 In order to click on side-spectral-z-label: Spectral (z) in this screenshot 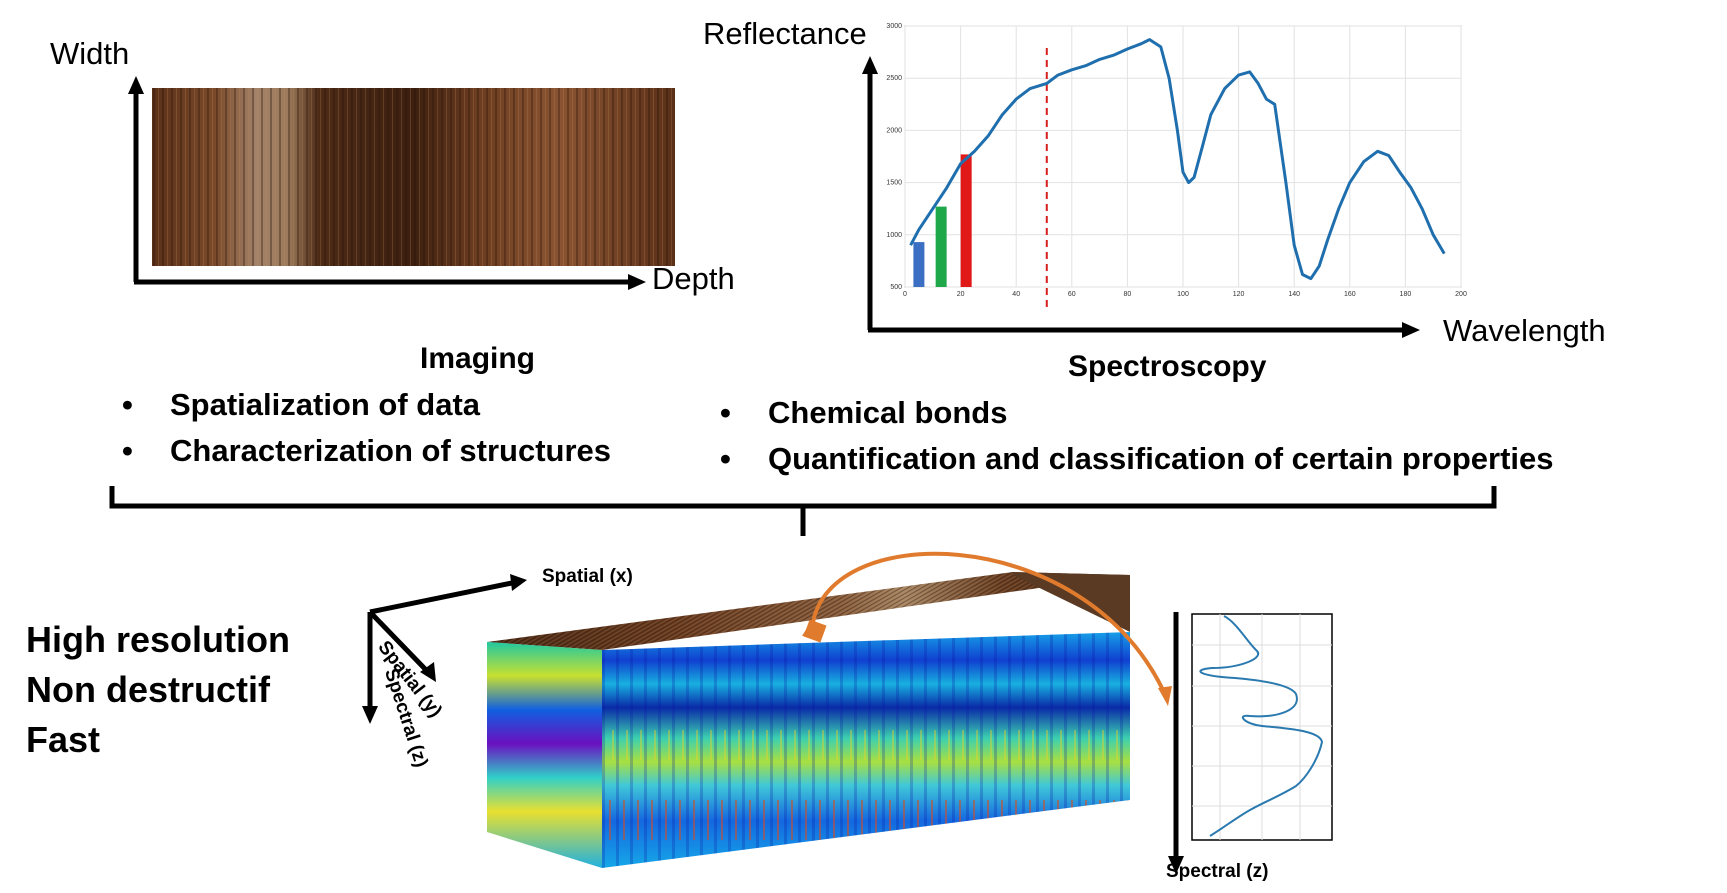, I will do `click(1217, 871)`.